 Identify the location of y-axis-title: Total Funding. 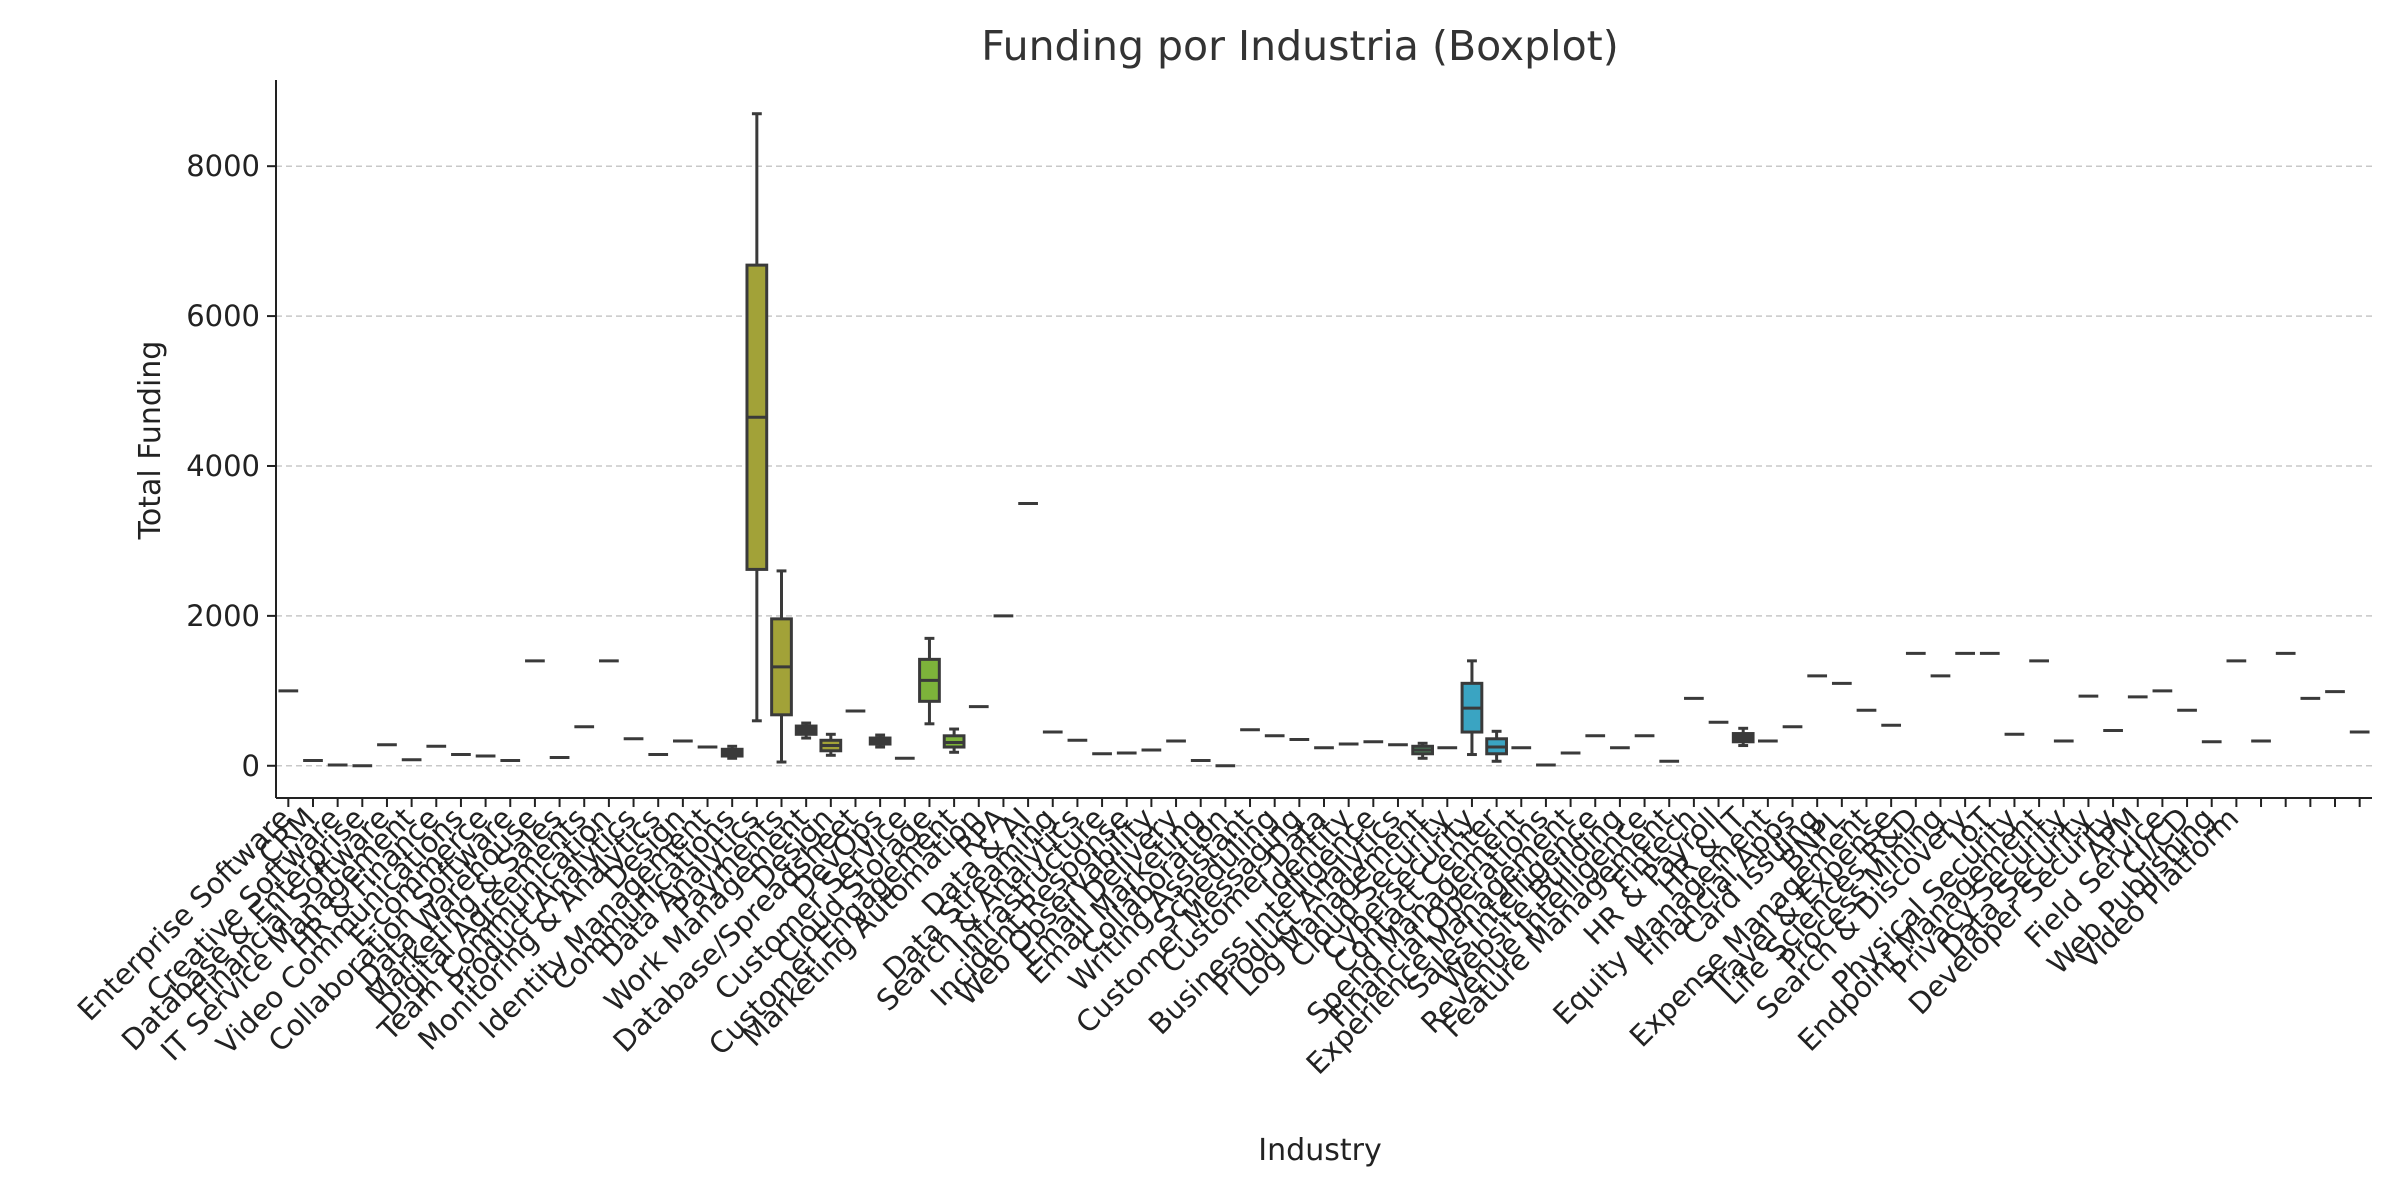
(150, 441).